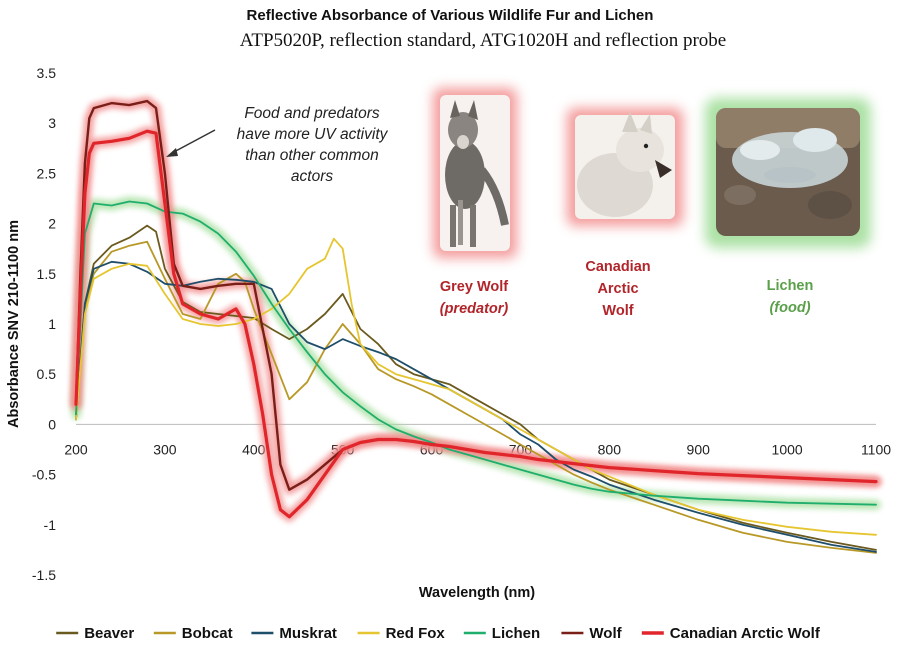 This screenshot has height=654, width=898. I want to click on x-tick-label: 300, so click(165, 449).